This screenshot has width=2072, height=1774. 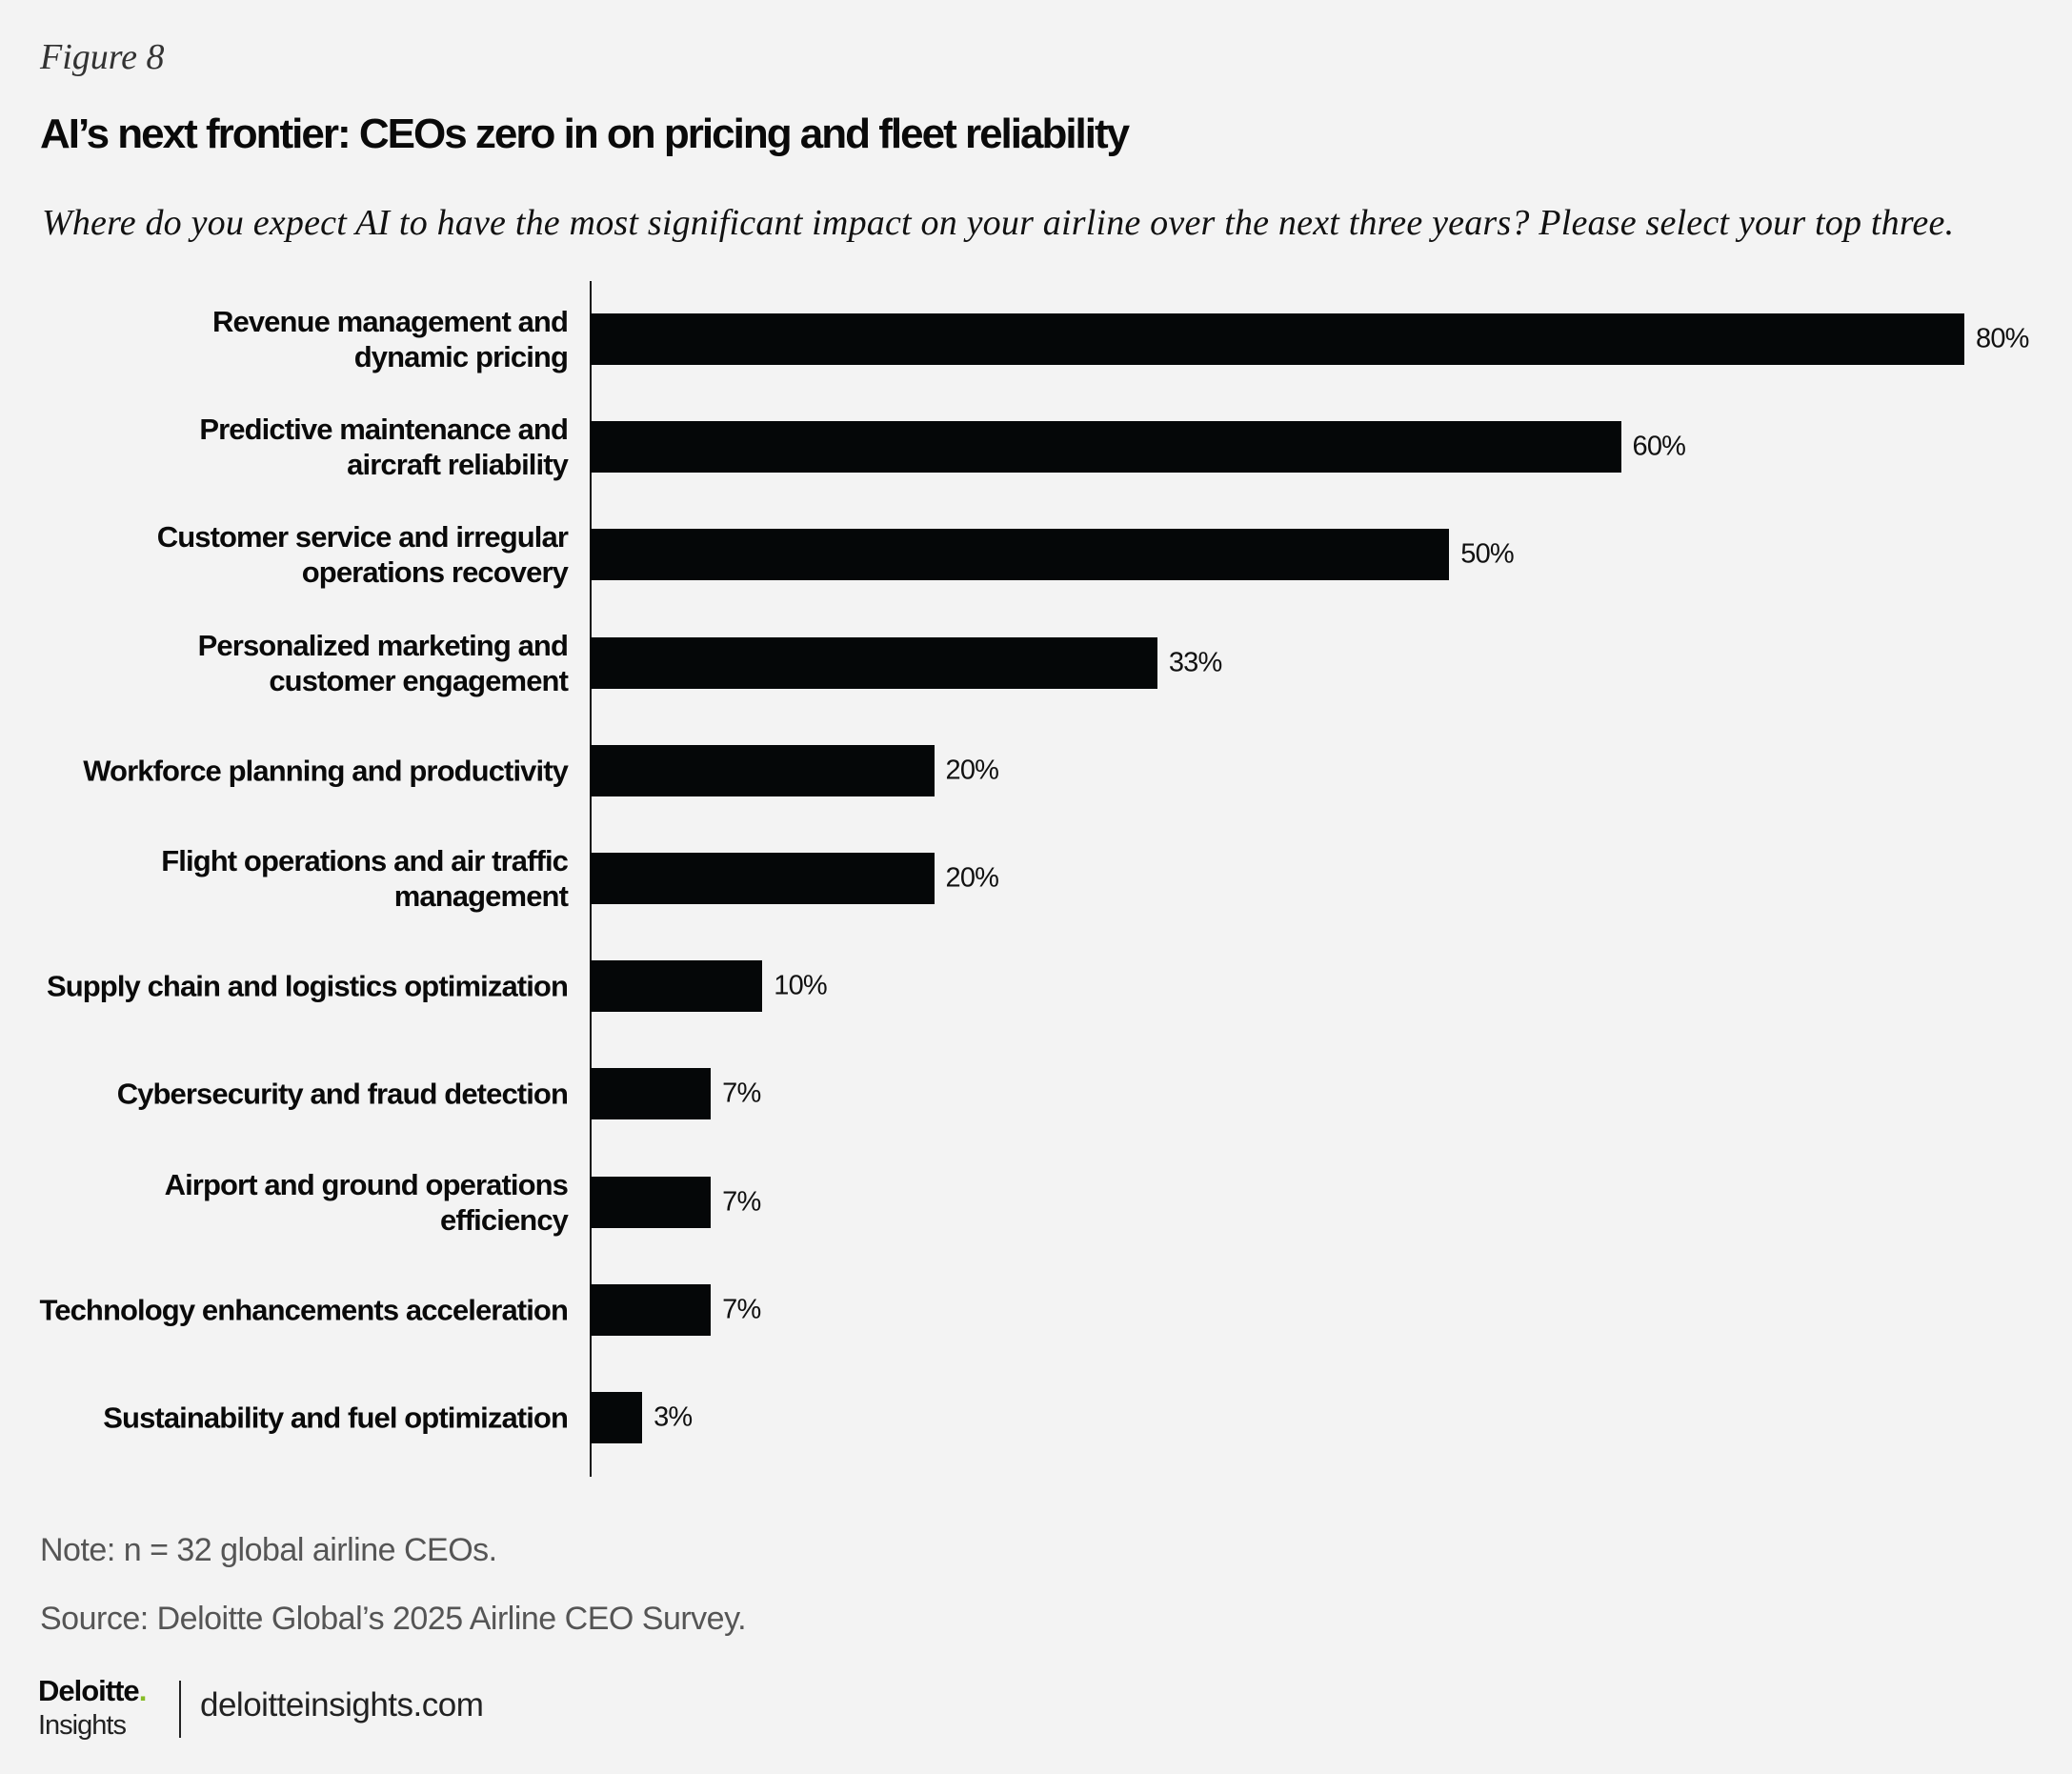 What do you see at coordinates (1659, 446) in the screenshot?
I see `value-label: 60%` at bounding box center [1659, 446].